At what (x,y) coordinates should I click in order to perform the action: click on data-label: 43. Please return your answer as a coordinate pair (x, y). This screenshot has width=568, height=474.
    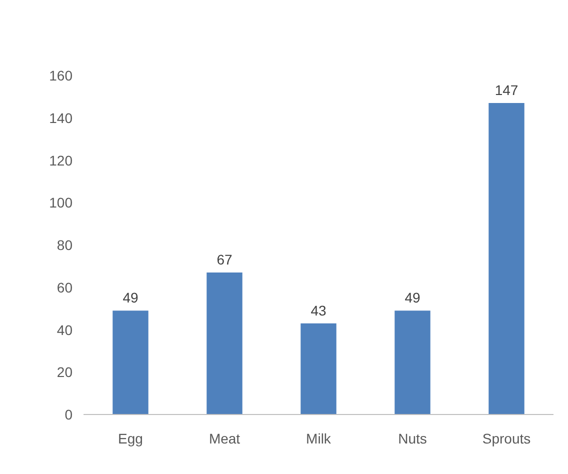
    Looking at the image, I should click on (318, 310).